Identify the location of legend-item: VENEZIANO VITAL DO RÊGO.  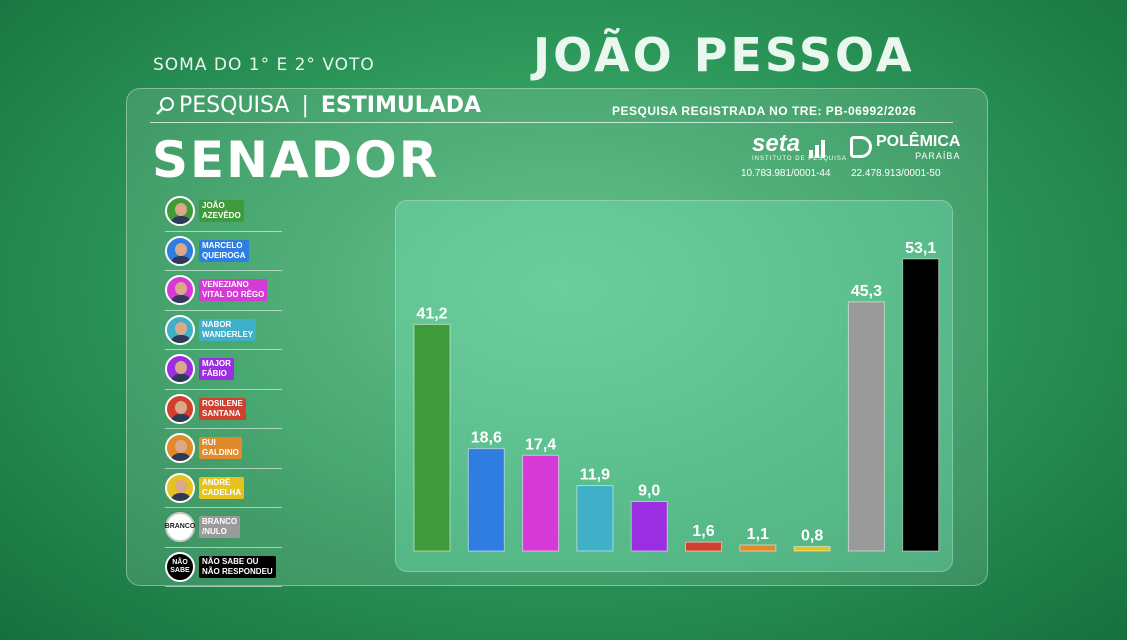
(223, 291).